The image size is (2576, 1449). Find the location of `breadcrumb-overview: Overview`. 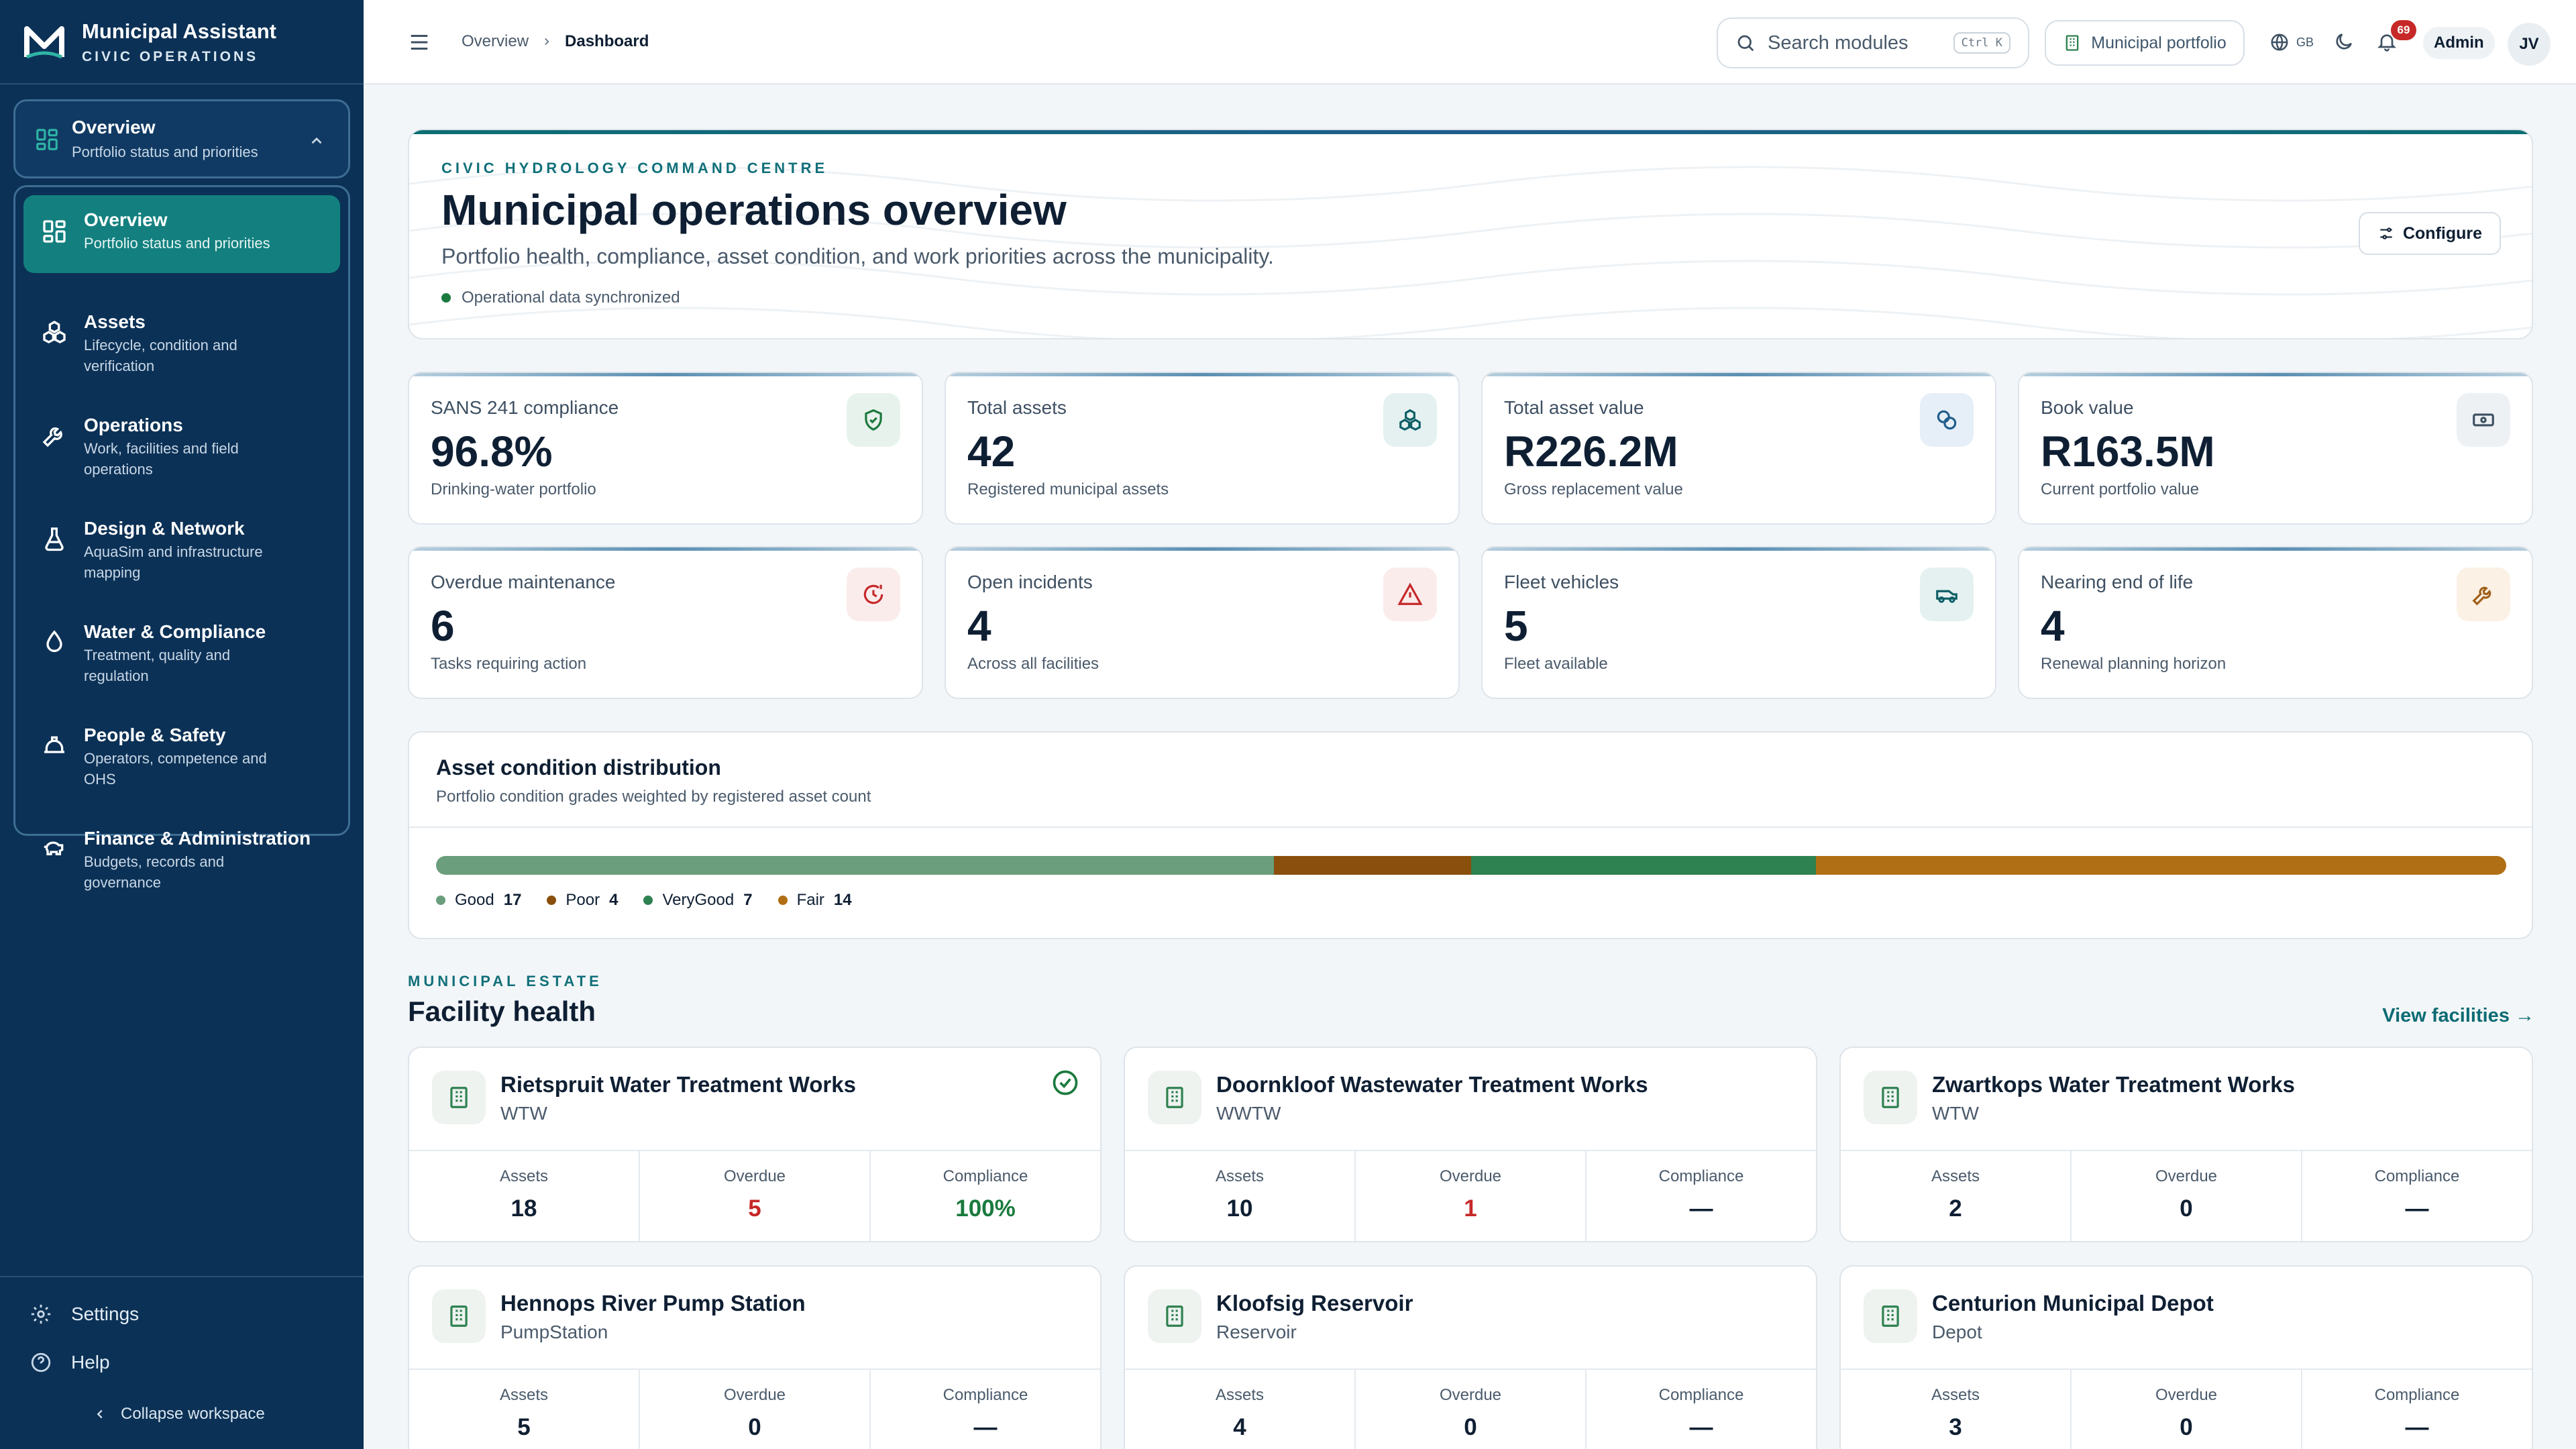

breadcrumb-overview: Overview is located at coordinates (495, 41).